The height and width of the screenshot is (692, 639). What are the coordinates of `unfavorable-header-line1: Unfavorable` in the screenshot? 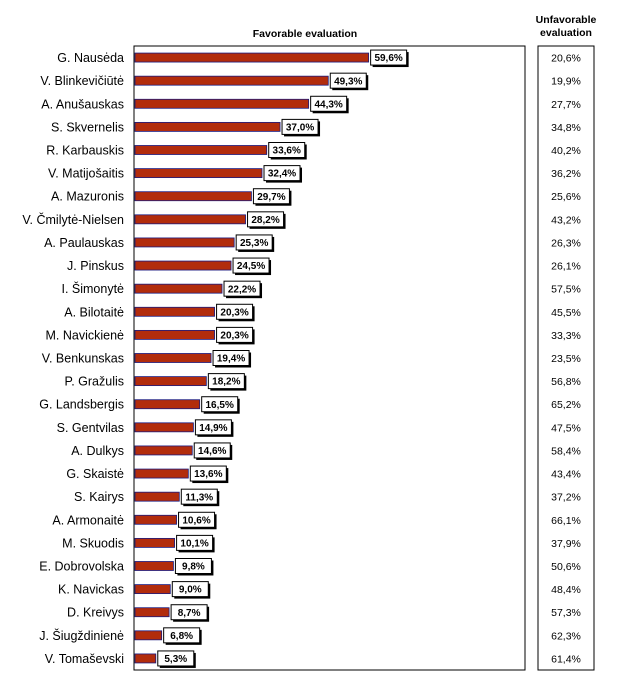 It's located at (566, 20).